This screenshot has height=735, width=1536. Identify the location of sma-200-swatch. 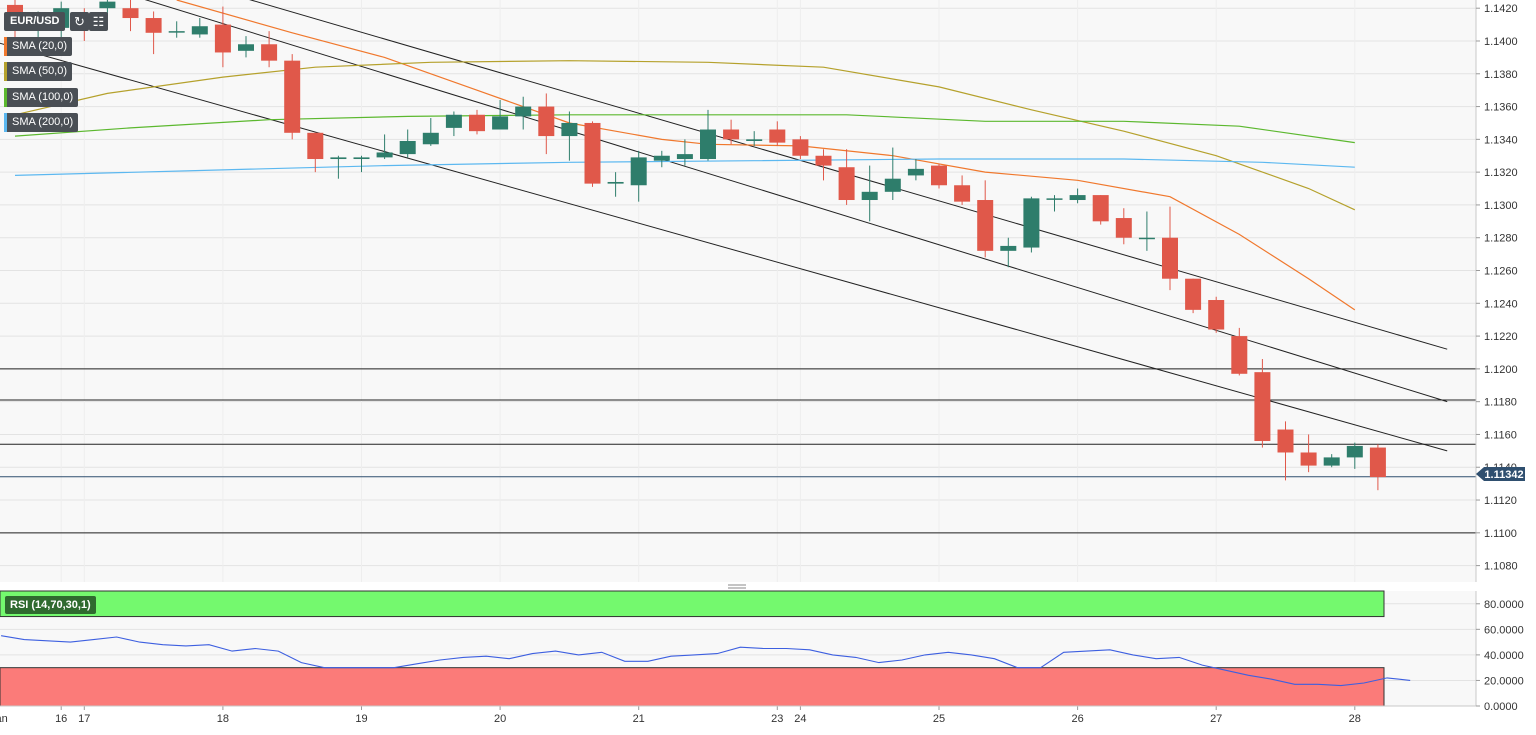
(5, 122).